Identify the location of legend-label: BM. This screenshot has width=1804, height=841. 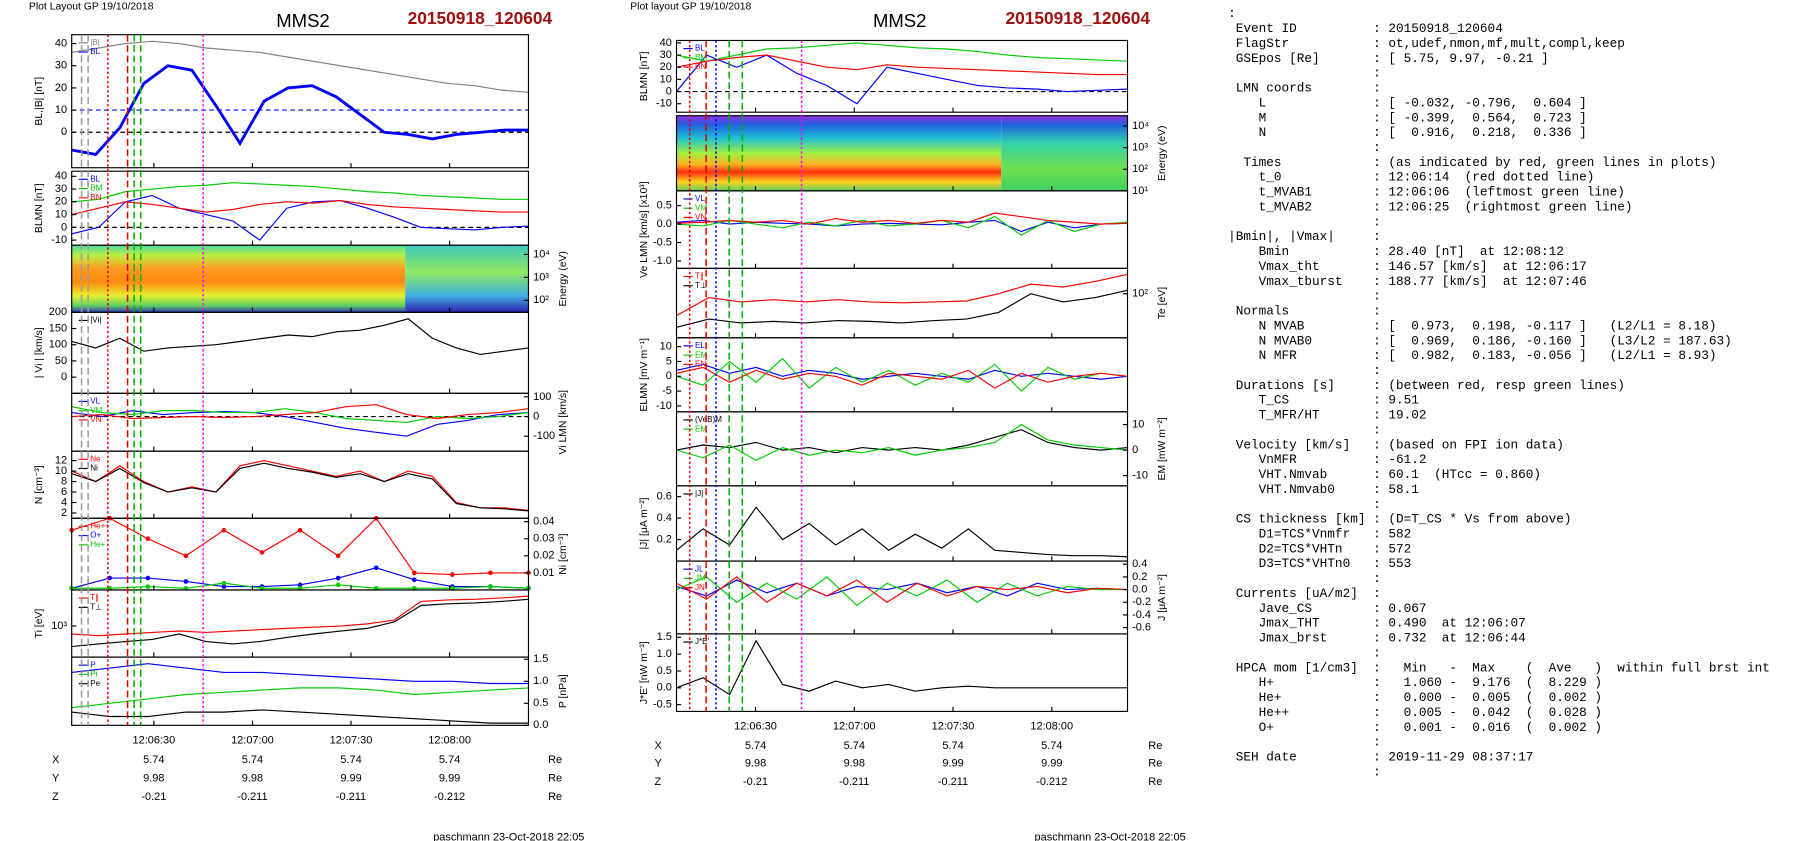
(701, 57).